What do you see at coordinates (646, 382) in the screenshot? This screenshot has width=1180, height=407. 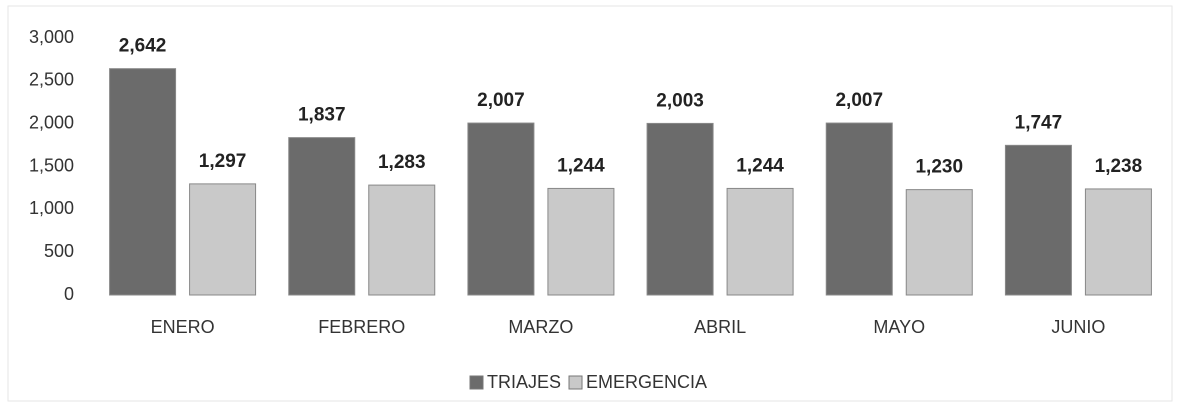 I see `legend-label: EMERGENCIA` at bounding box center [646, 382].